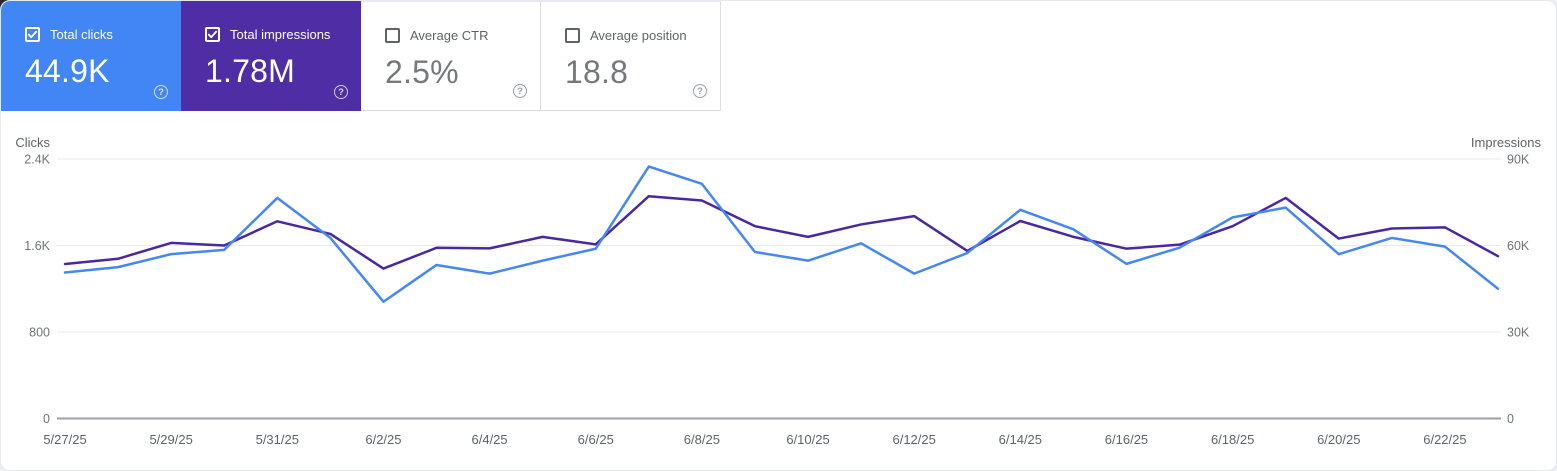 This screenshot has width=1557, height=471. Describe the element at coordinates (81, 34) in the screenshot. I see `card-label: Total clicks` at that location.